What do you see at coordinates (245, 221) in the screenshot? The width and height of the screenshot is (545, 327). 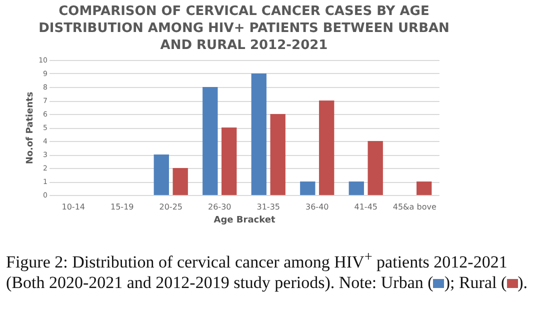 I see `x-axis-title: Age Bracket` at bounding box center [245, 221].